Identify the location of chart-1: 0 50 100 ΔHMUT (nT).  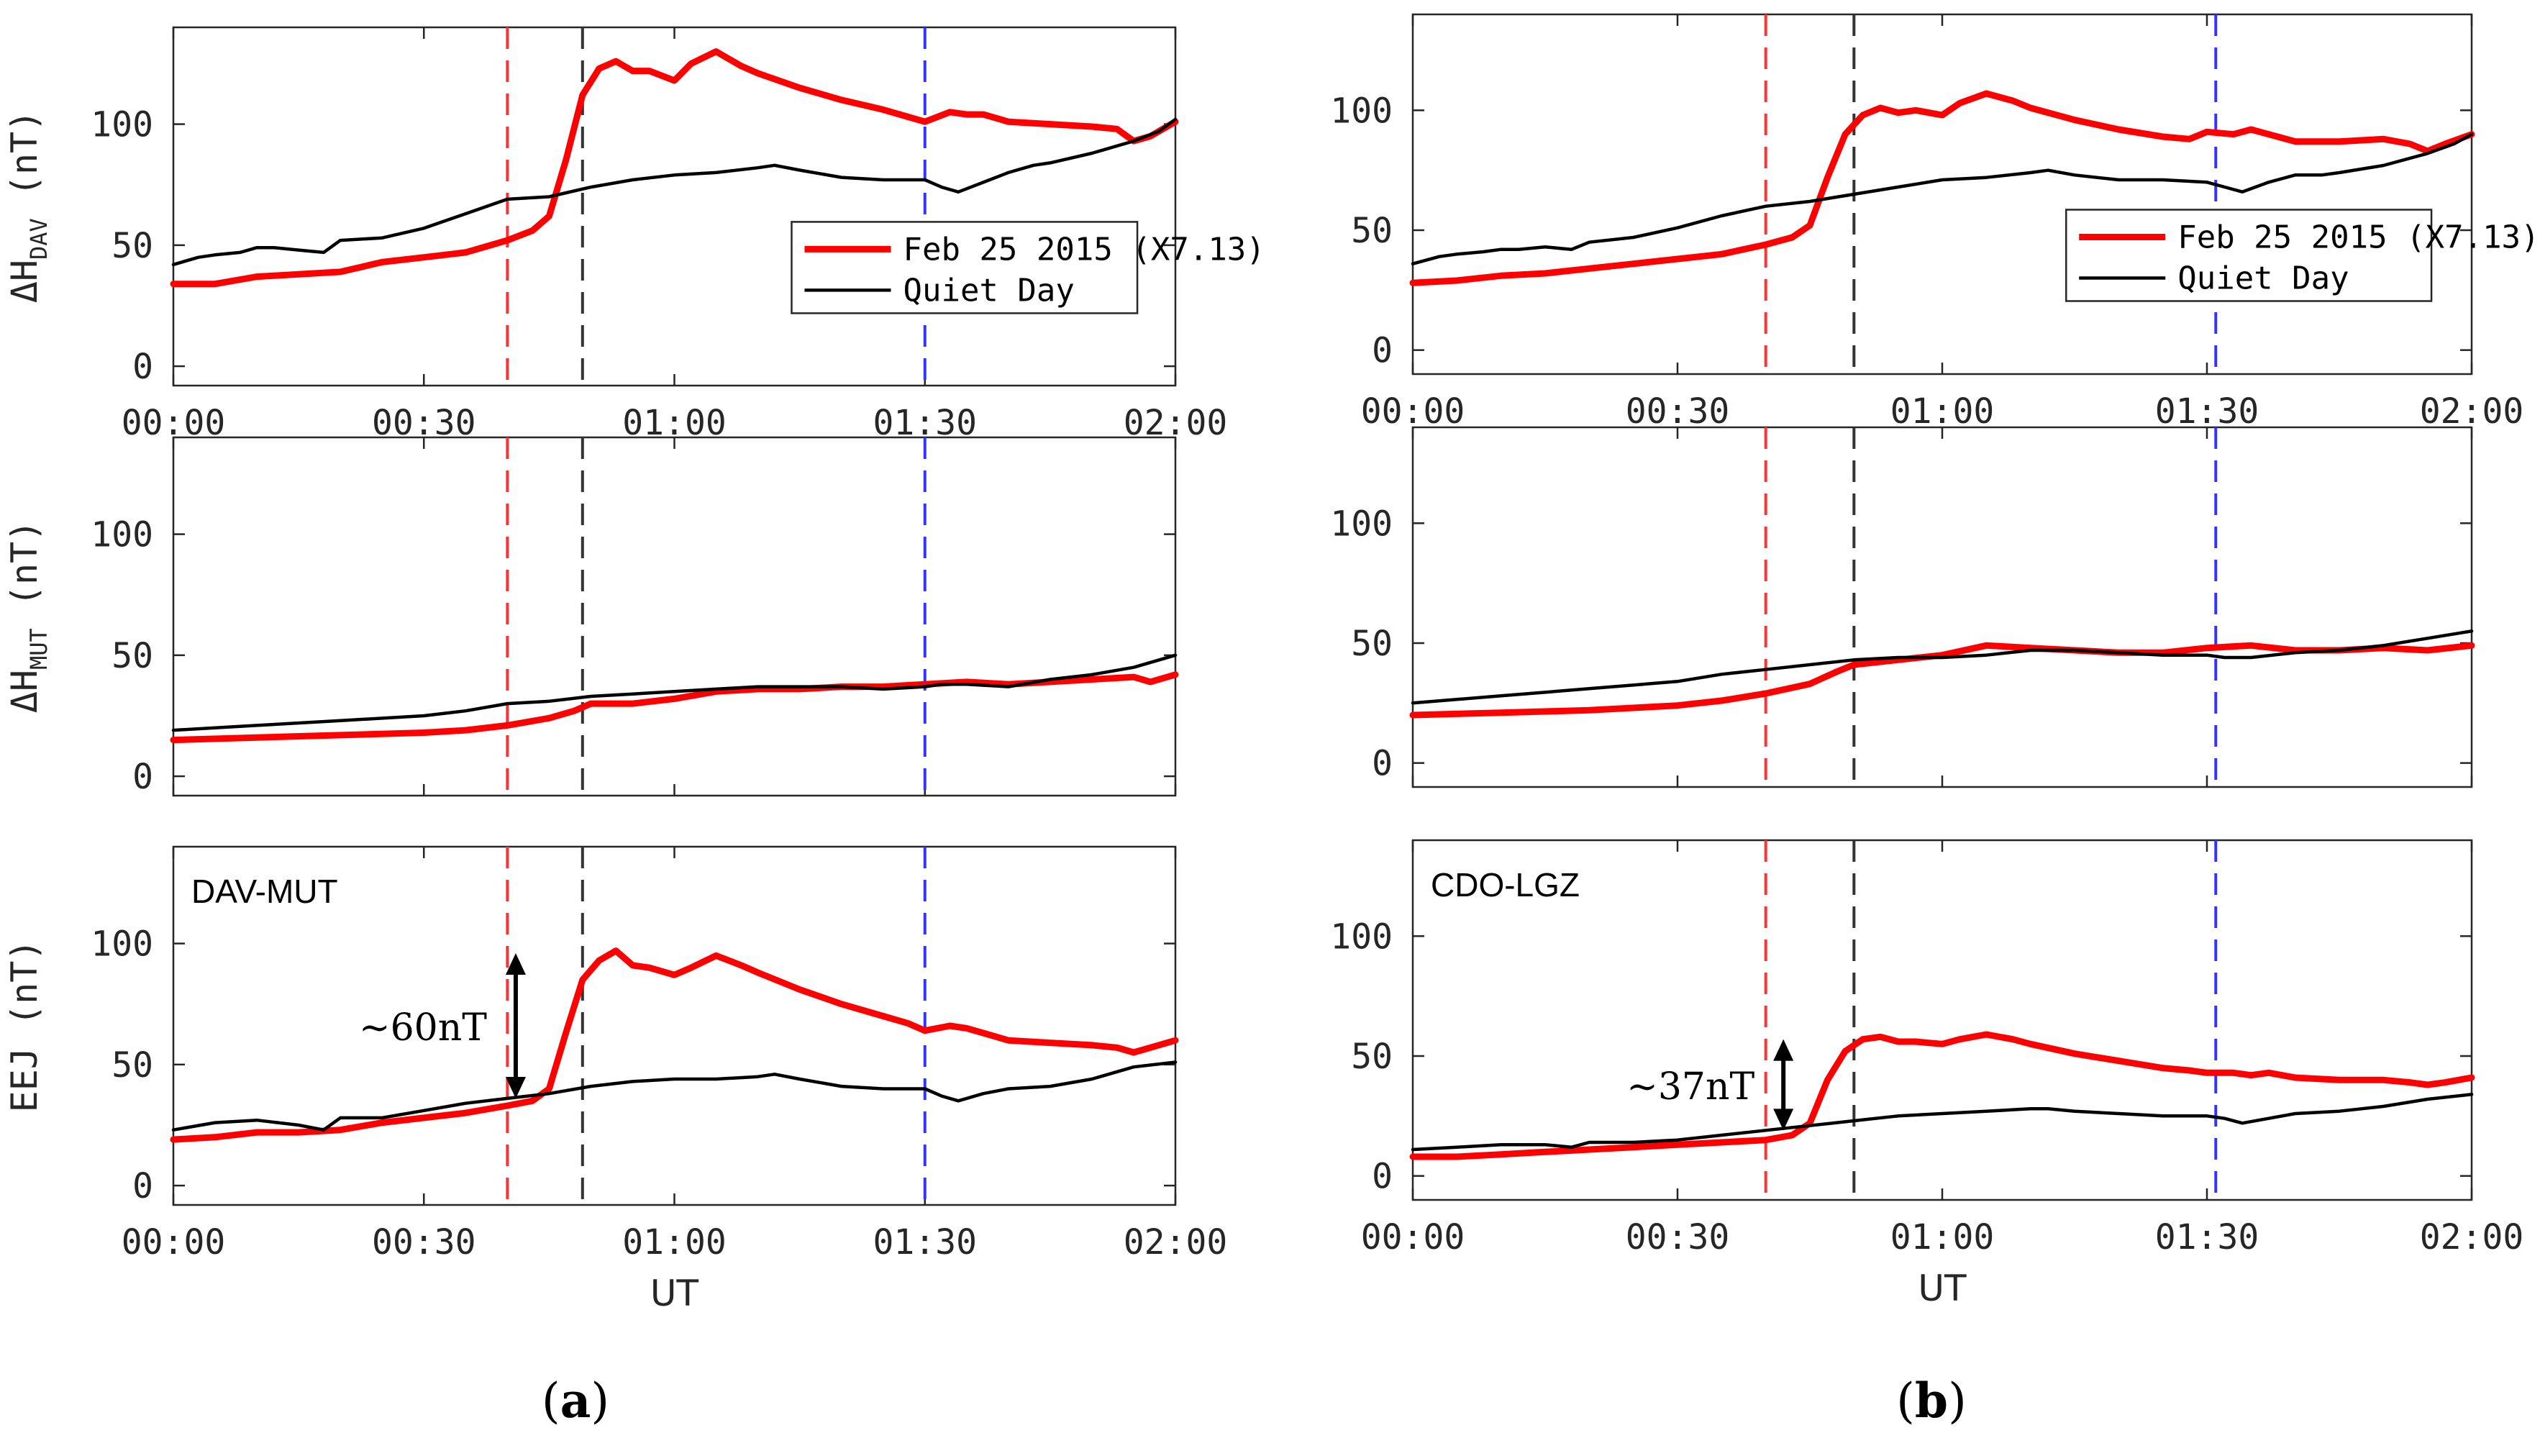
(591, 616).